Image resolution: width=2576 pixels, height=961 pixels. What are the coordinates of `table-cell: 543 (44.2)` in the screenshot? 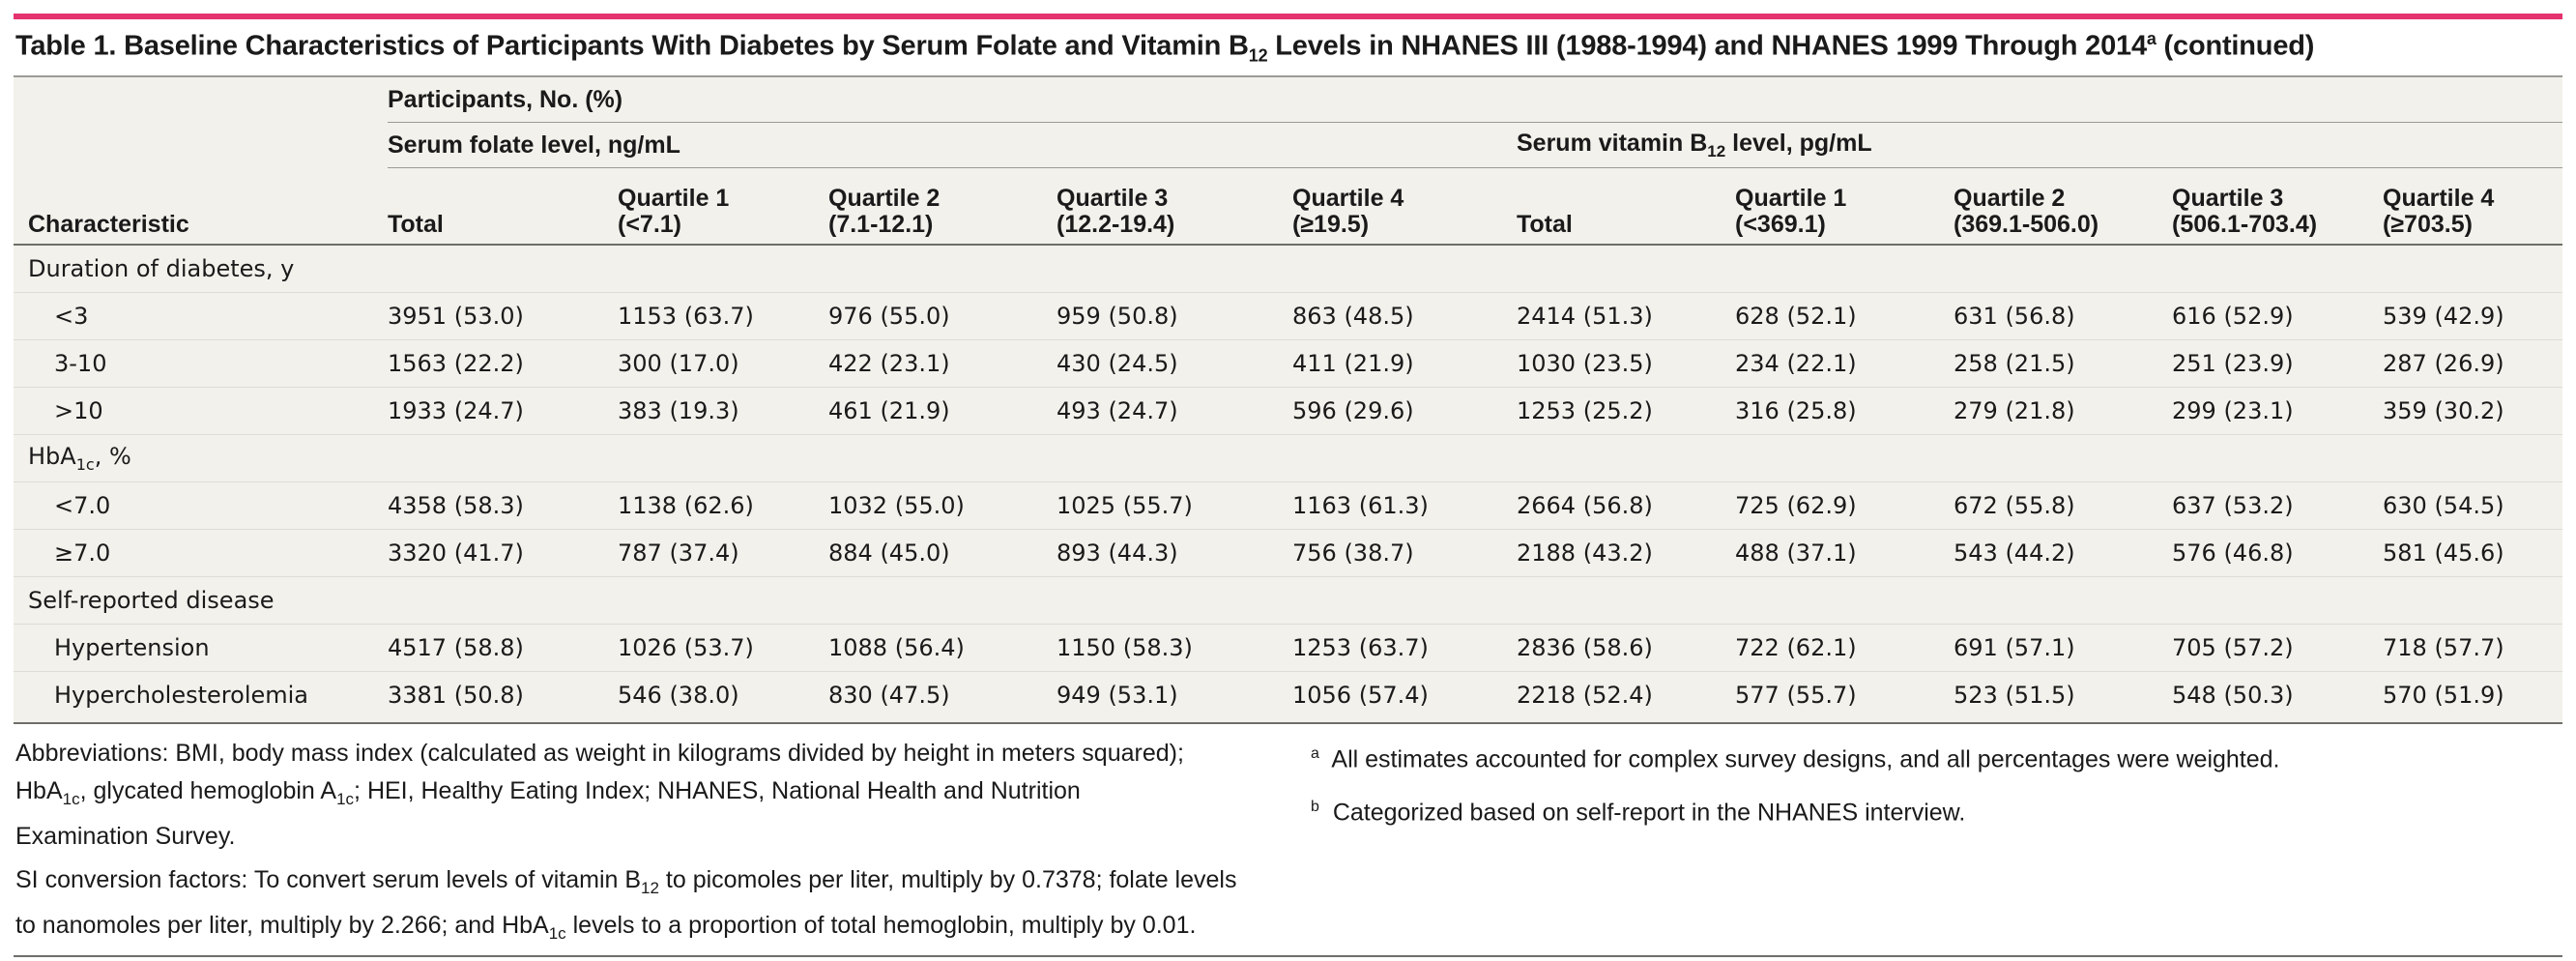 It's located at (2063, 553).